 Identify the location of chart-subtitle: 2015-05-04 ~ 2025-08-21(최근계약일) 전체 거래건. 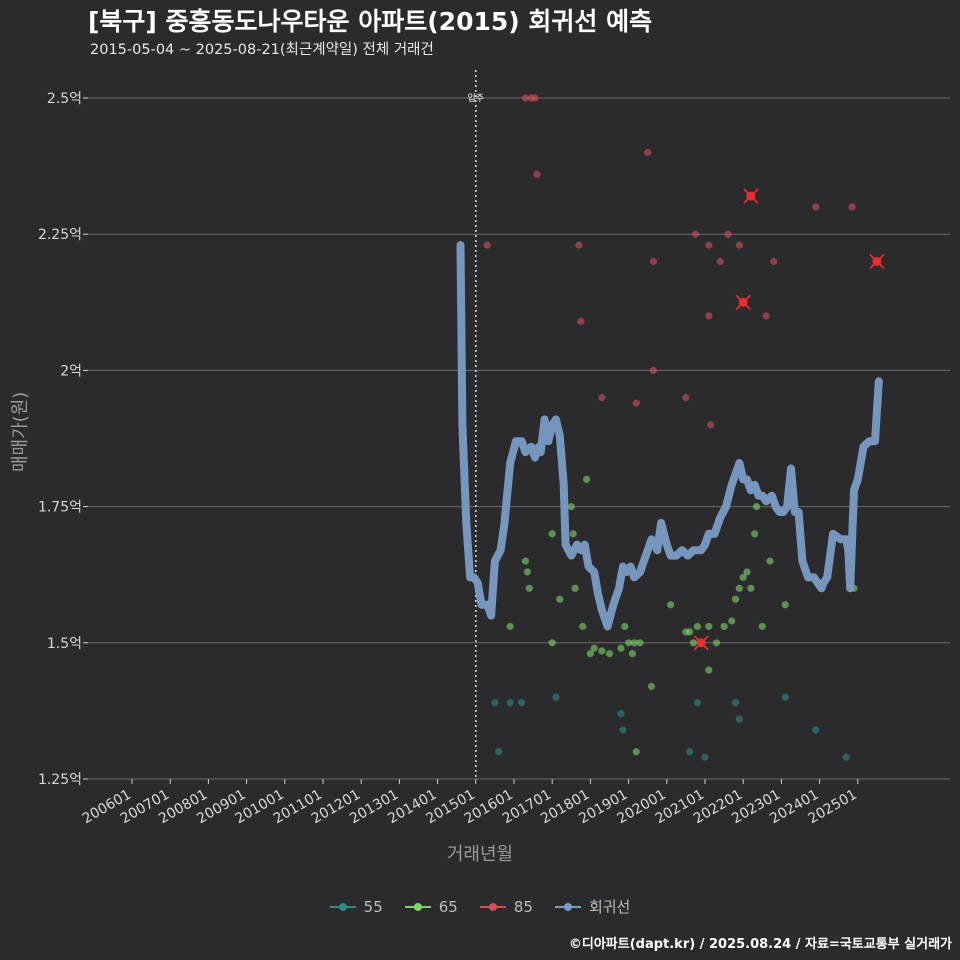
(262, 50).